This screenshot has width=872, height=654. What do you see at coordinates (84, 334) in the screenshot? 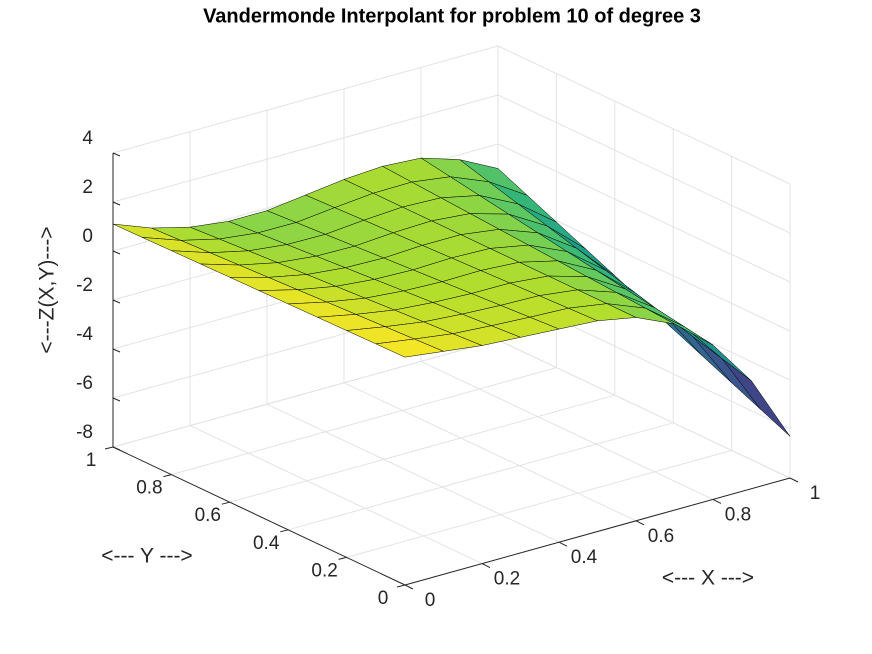
I see `z-tick-label: -4` at bounding box center [84, 334].